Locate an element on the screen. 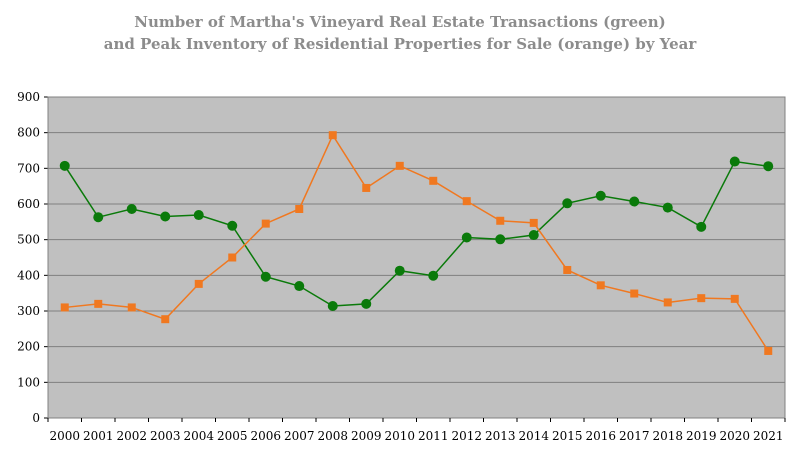 This screenshot has height=468, width=800. x-tick-label: 2019 is located at coordinates (701, 436).